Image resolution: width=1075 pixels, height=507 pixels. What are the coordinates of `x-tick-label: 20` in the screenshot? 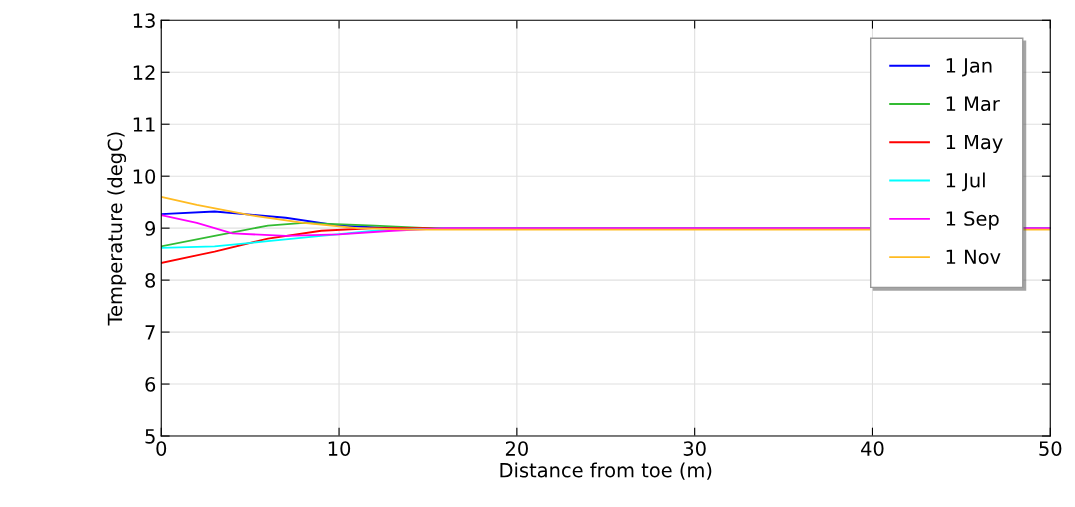 It's located at (516, 448).